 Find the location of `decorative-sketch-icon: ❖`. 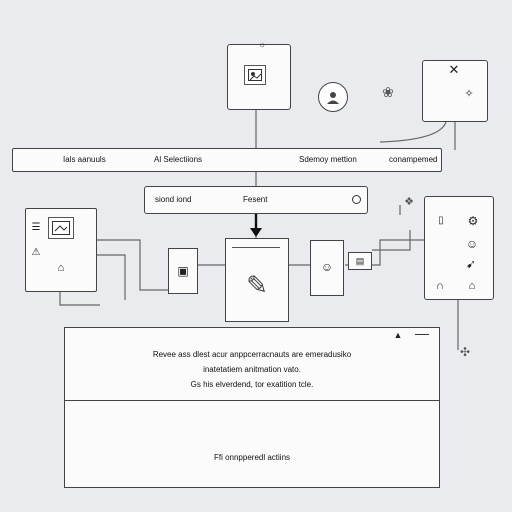

decorative-sketch-icon: ❖ is located at coordinates (409, 201).